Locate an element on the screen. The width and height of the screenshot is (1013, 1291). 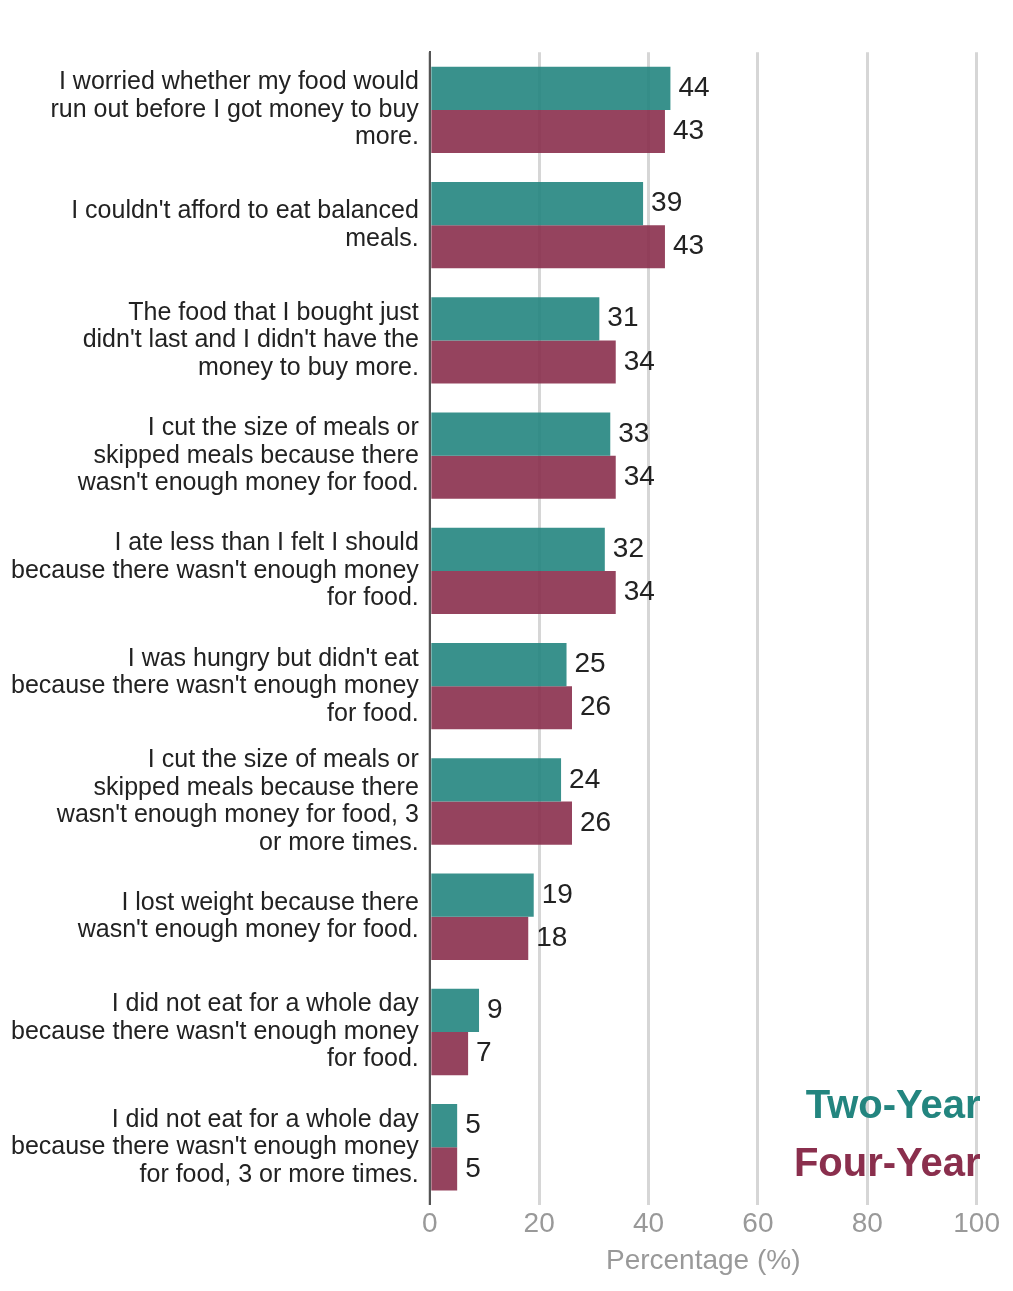
x-tick-label: 40 is located at coordinates (648, 1223).